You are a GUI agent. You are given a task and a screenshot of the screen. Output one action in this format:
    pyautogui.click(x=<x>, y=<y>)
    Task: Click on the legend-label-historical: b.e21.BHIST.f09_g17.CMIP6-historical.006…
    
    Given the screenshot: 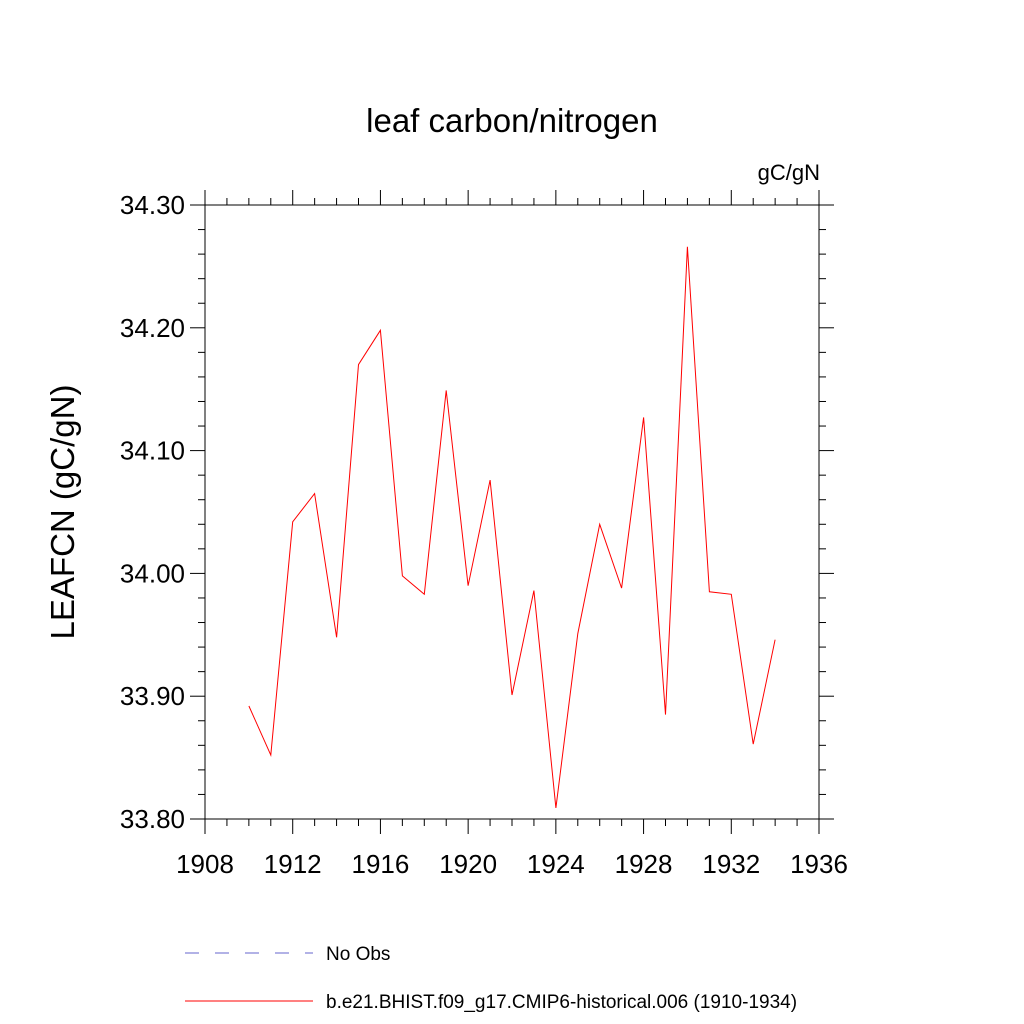 What is the action you would take?
    pyautogui.click(x=561, y=1002)
    